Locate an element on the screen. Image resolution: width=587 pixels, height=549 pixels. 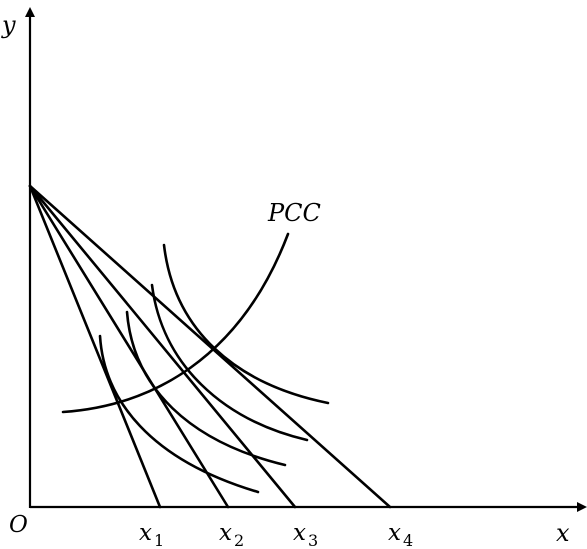
pcc-curve is located at coordinates (175, 323).